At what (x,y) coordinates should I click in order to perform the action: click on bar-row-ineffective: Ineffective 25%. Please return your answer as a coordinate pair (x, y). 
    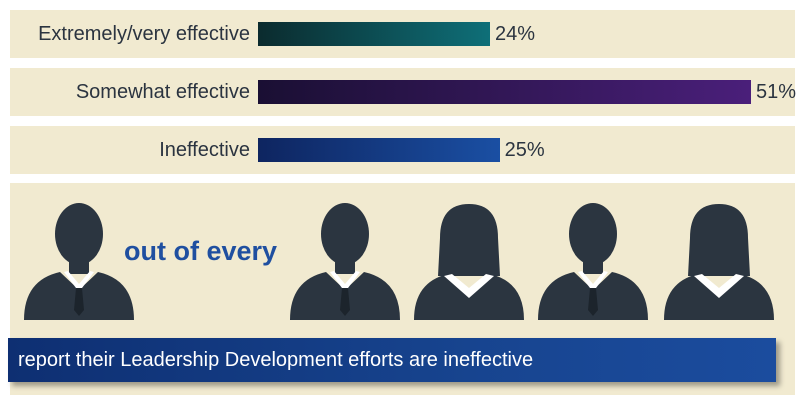
    Looking at the image, I should click on (402, 150).